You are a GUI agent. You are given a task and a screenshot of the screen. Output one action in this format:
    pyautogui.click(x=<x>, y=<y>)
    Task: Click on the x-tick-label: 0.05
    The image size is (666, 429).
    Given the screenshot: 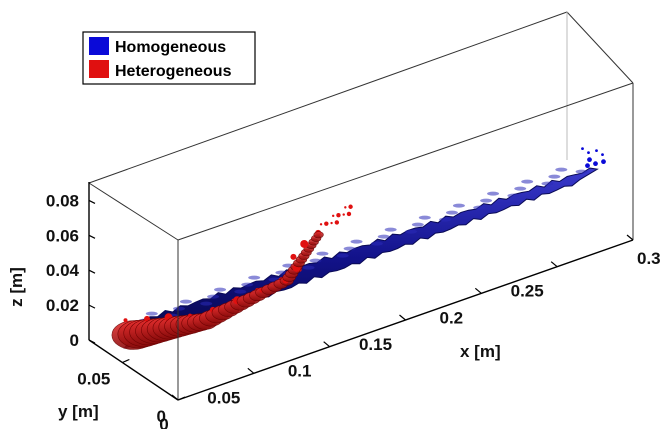 What is the action you would take?
    pyautogui.click(x=223, y=397)
    